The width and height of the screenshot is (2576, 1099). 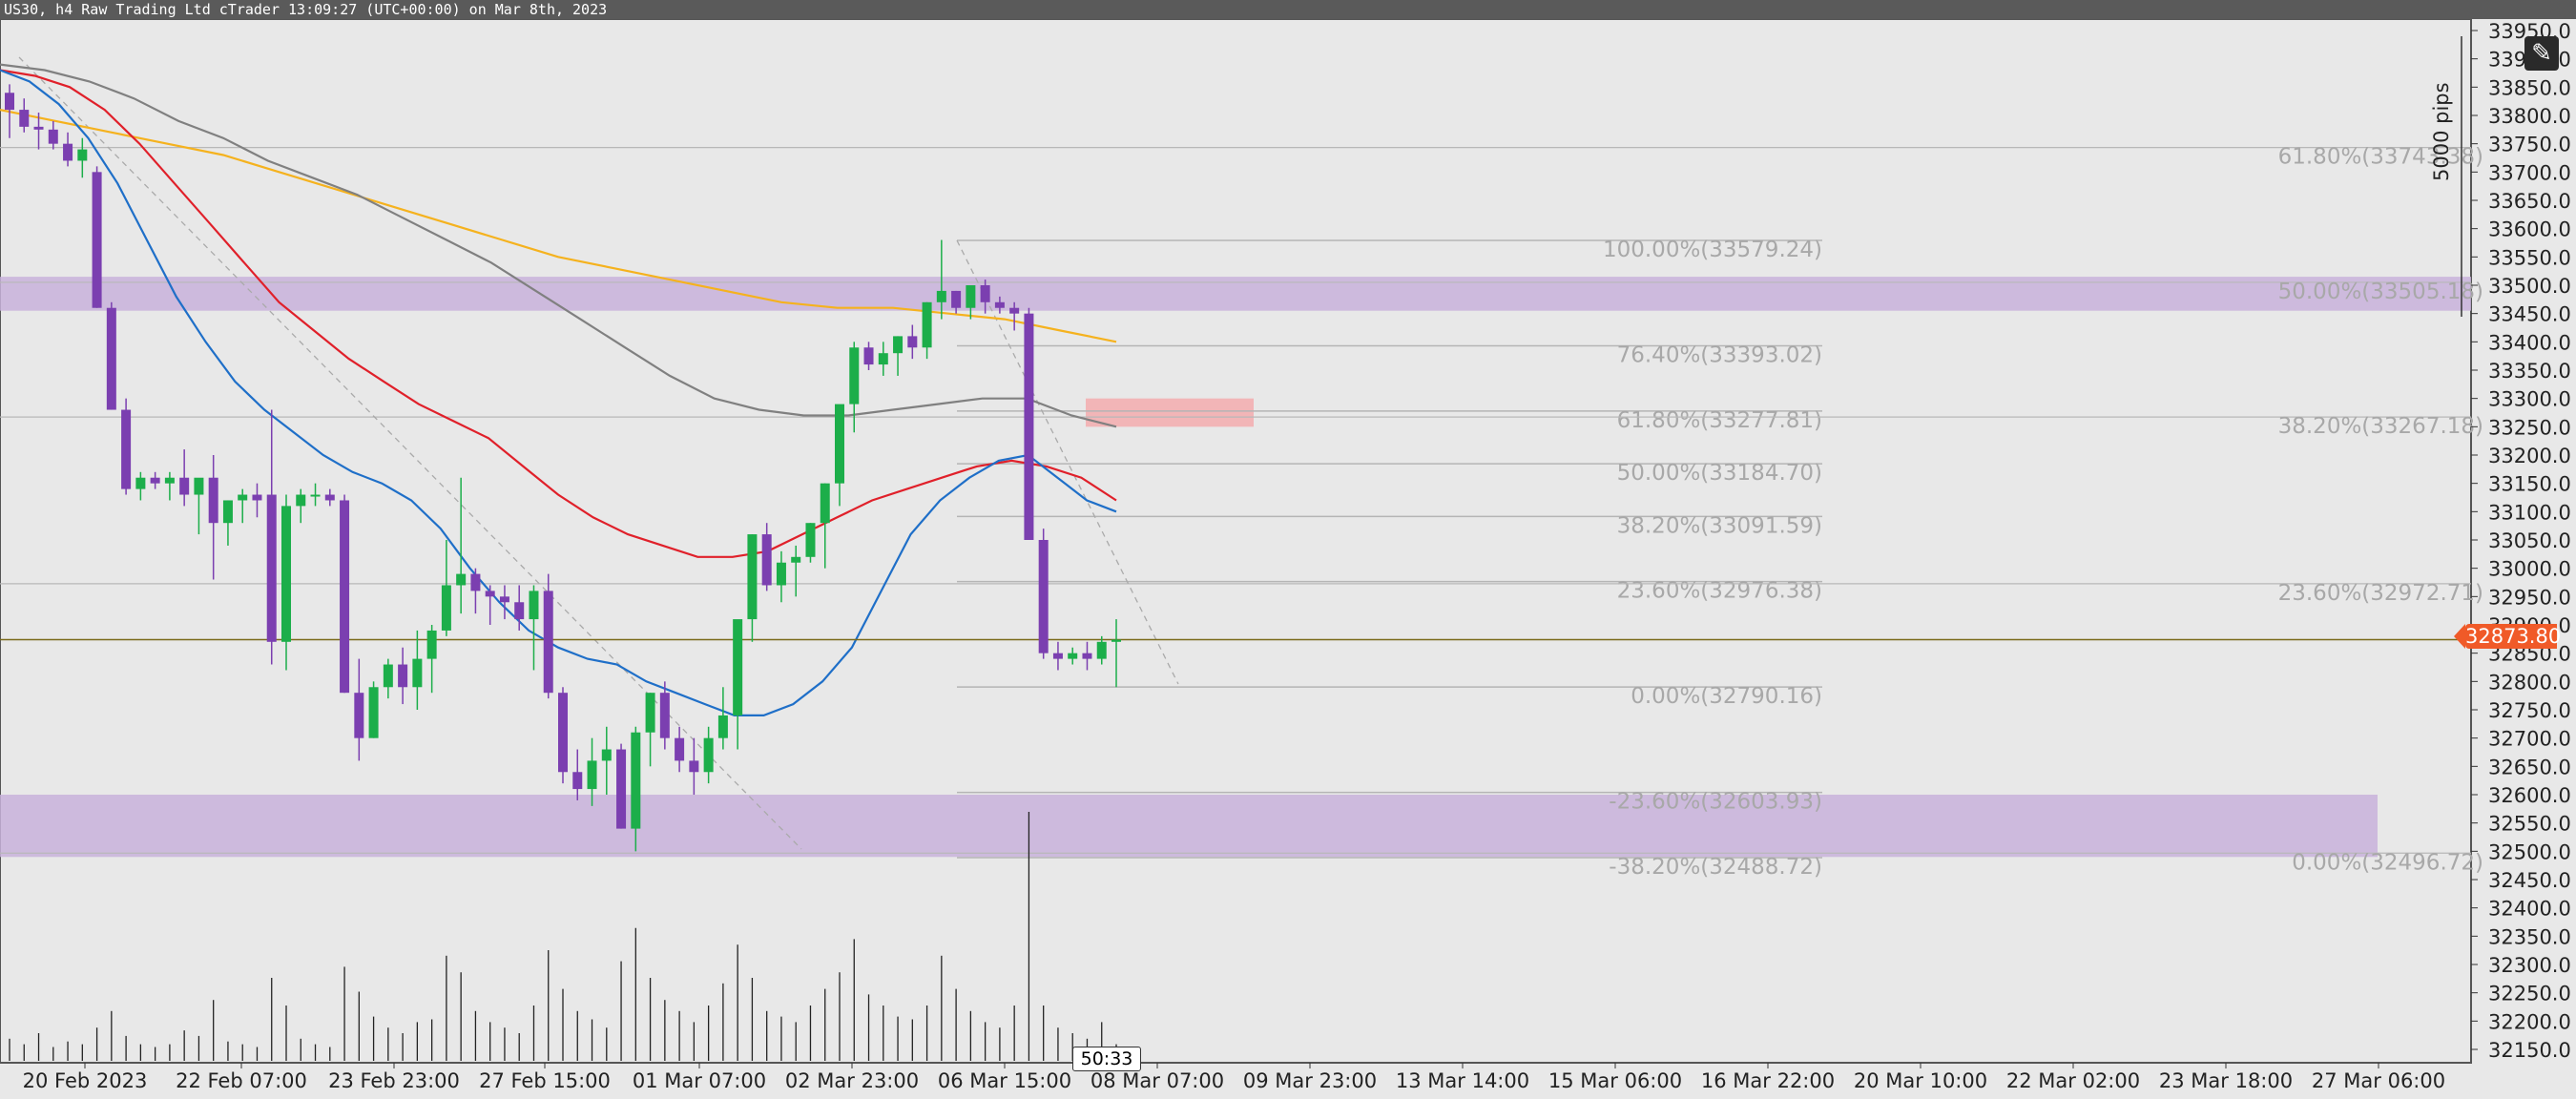 What do you see at coordinates (2529, 795) in the screenshot?
I see `y-tick-label: 32600.0` at bounding box center [2529, 795].